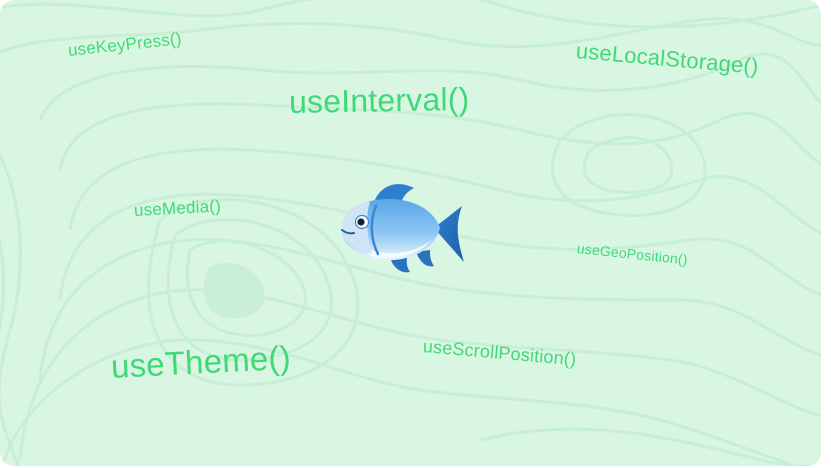  I want to click on hook-label-use-media: useMedia(), so click(177, 208).